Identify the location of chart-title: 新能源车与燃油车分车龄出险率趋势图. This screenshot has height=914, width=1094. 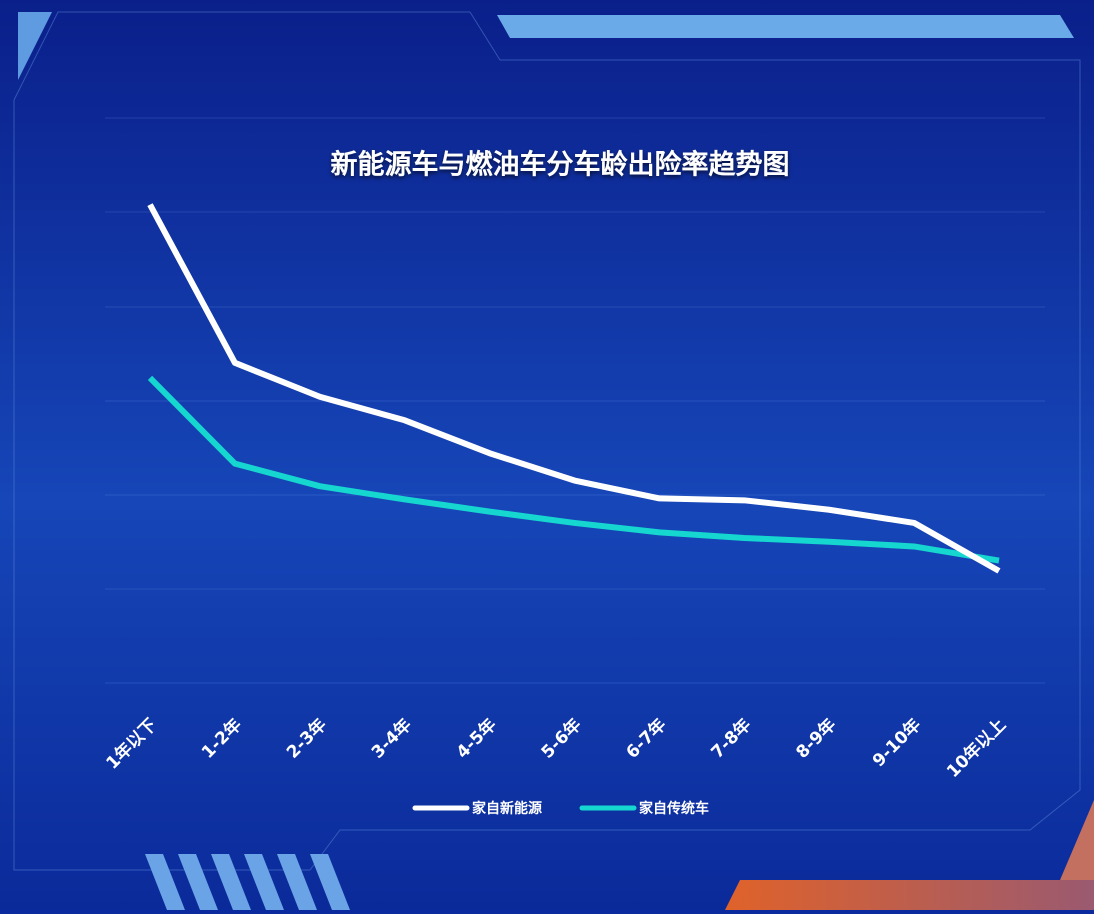
(560, 165).